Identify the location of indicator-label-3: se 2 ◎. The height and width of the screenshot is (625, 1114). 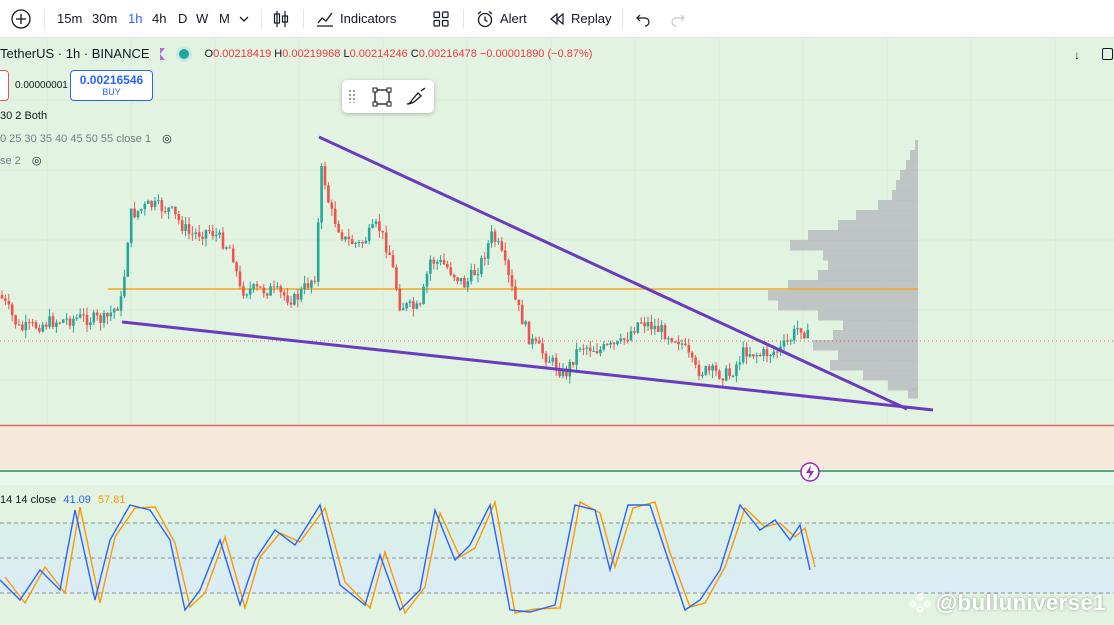
(21, 161).